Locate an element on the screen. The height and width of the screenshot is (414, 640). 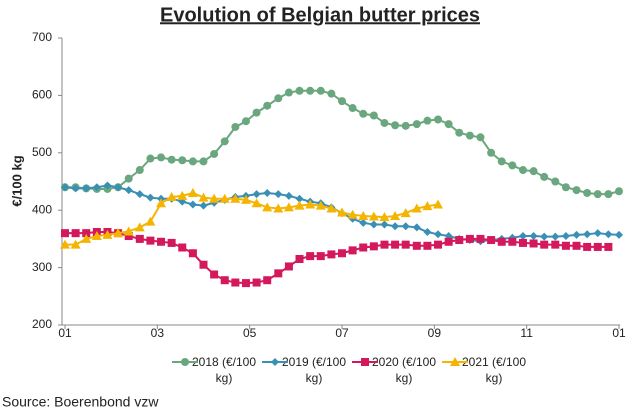
legend-label: 2018 (€/100 kg) is located at coordinates (224, 370).